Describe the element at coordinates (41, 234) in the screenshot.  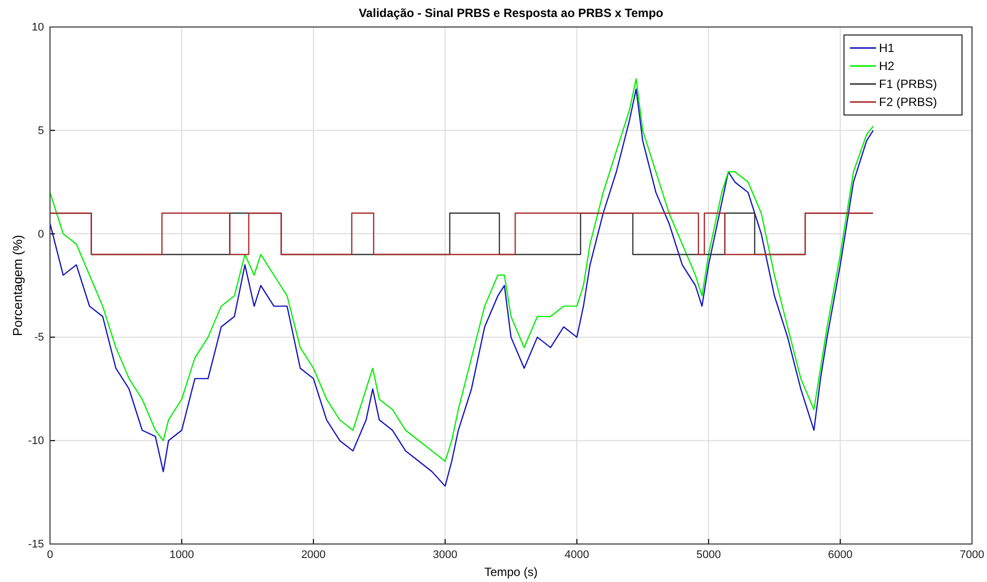
I see `y-tick-label: 0` at that location.